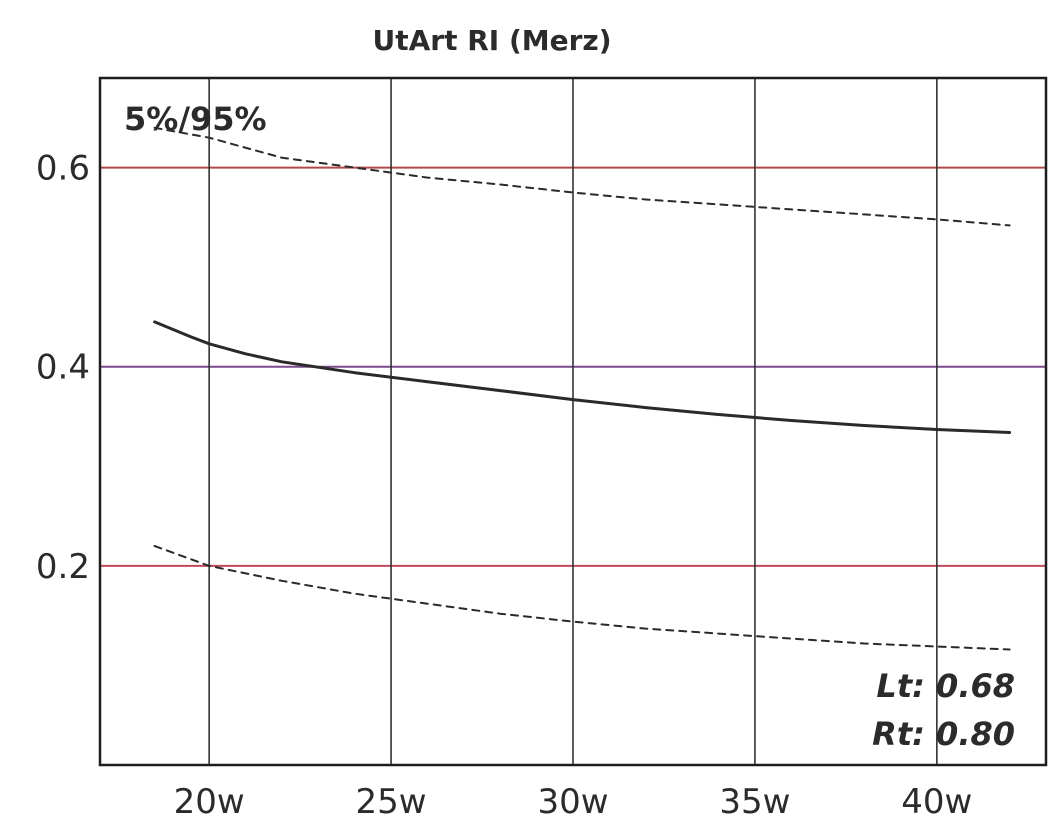 This screenshot has width=1056, height=830. I want to click on y-tick-label: 0.4, so click(63, 368).